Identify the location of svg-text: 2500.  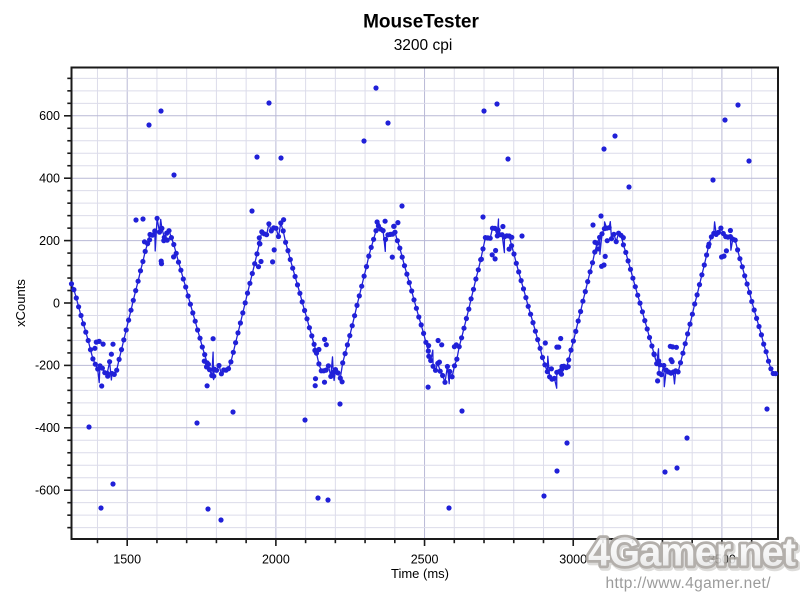
(425, 560).